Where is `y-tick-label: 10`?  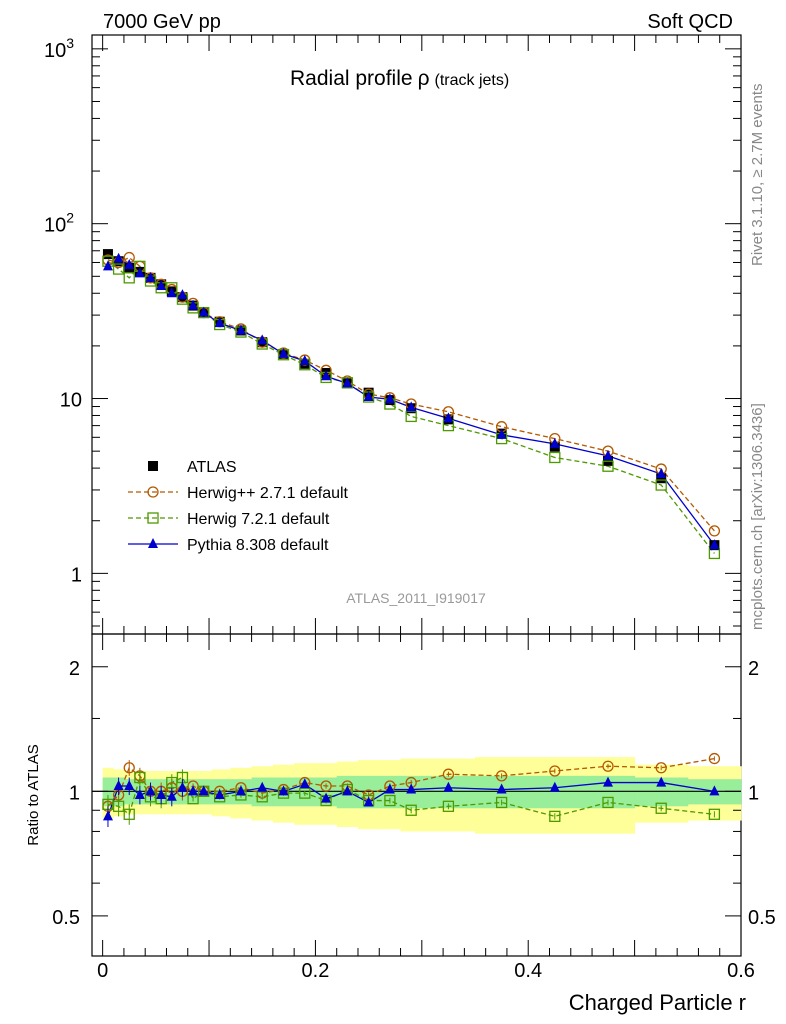
y-tick-label: 10 is located at coordinates (71, 401).